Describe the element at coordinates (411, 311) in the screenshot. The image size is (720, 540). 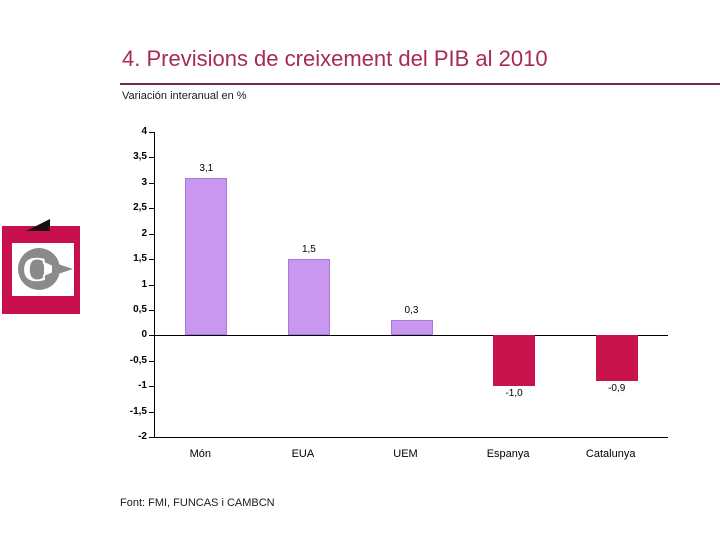
I see `bar-value-label: 0,3` at that location.